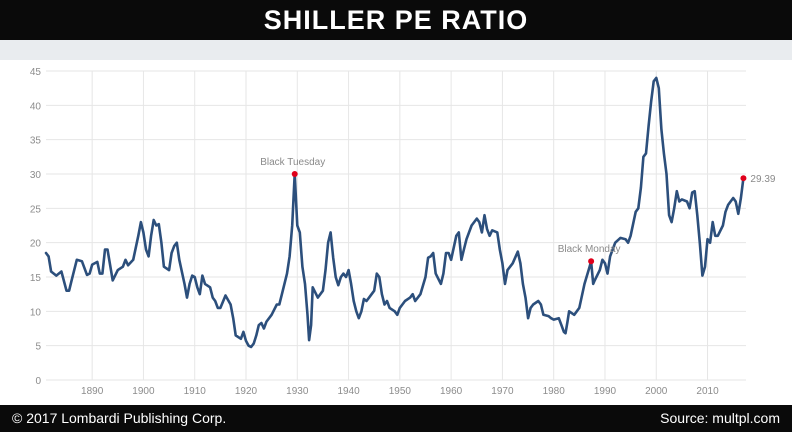  I want to click on y-tick-label: 0, so click(38, 381).